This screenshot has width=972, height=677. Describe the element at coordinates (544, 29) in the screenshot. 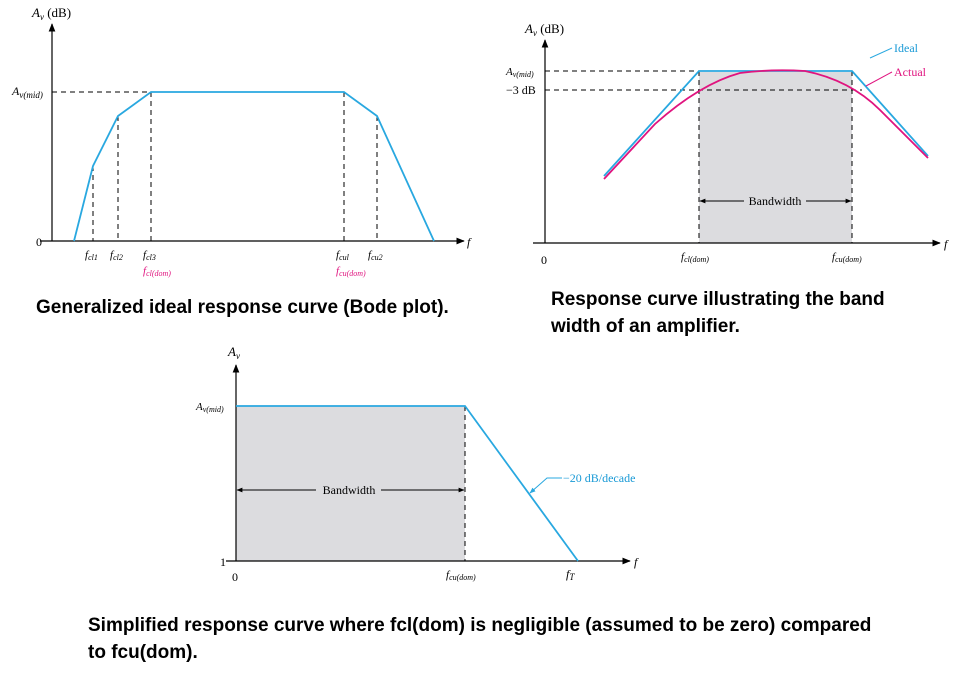

I see `d2-y-axis-label: Av (dB)` at that location.